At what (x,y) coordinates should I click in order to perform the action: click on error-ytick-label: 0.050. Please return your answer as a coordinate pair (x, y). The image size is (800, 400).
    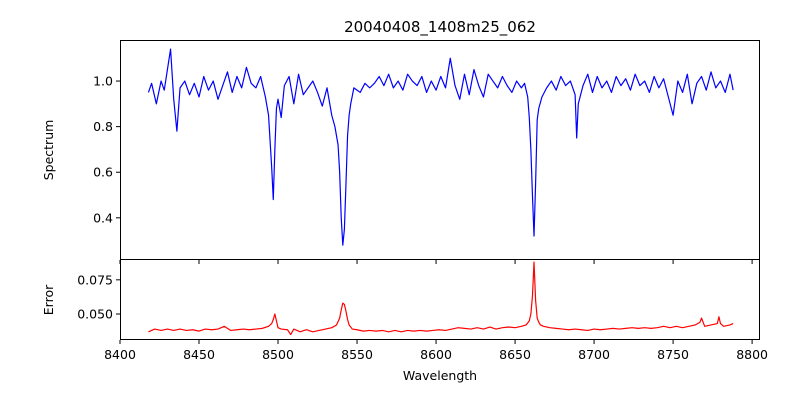
    Looking at the image, I should click on (95, 314).